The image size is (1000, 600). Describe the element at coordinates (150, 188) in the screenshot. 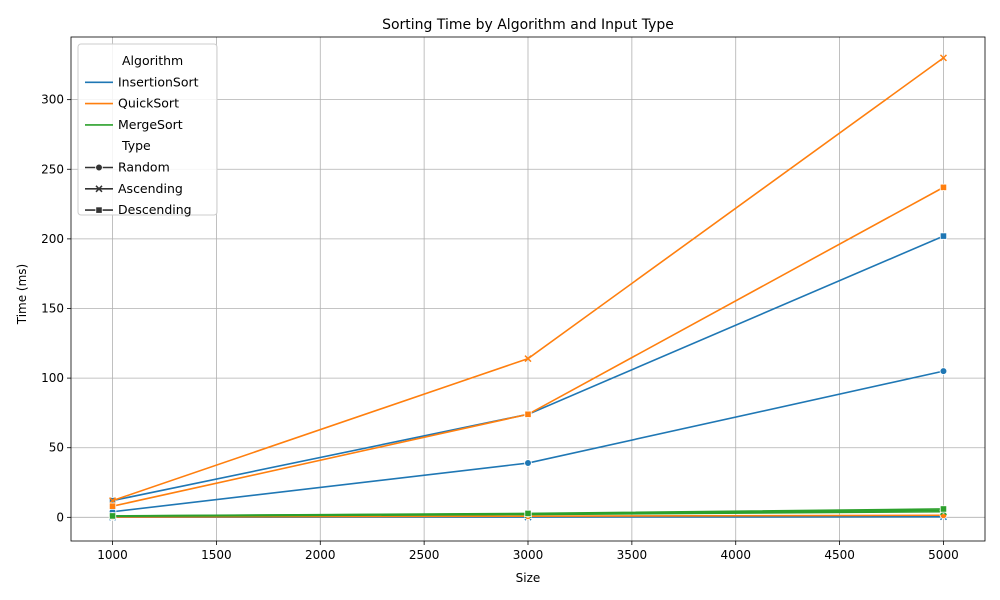

I see `legend-label-ascending: Ascending` at that location.